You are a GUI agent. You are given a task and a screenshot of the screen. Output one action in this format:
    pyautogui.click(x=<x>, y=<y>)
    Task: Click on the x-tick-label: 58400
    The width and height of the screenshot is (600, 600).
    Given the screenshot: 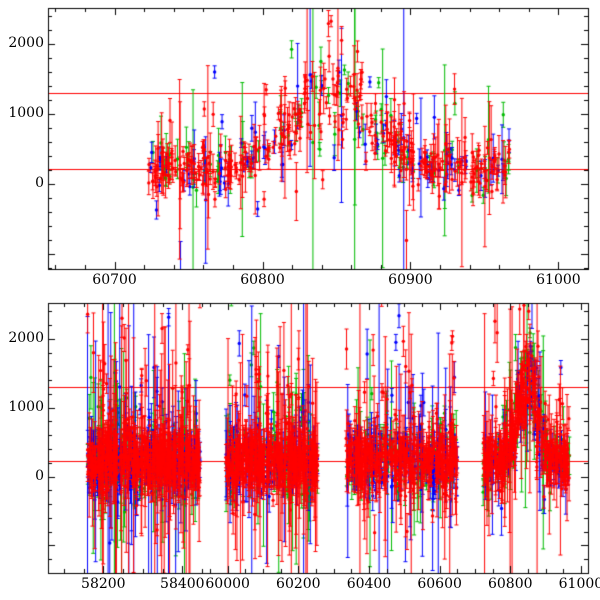 What is the action you would take?
    pyautogui.click(x=182, y=584)
    